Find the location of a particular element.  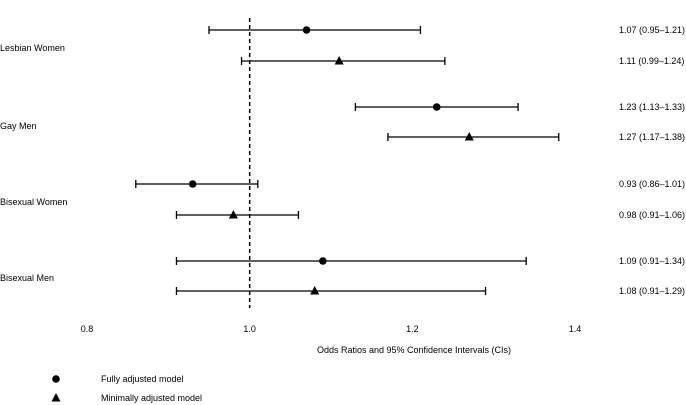

legend-circle-icon is located at coordinates (56, 379).